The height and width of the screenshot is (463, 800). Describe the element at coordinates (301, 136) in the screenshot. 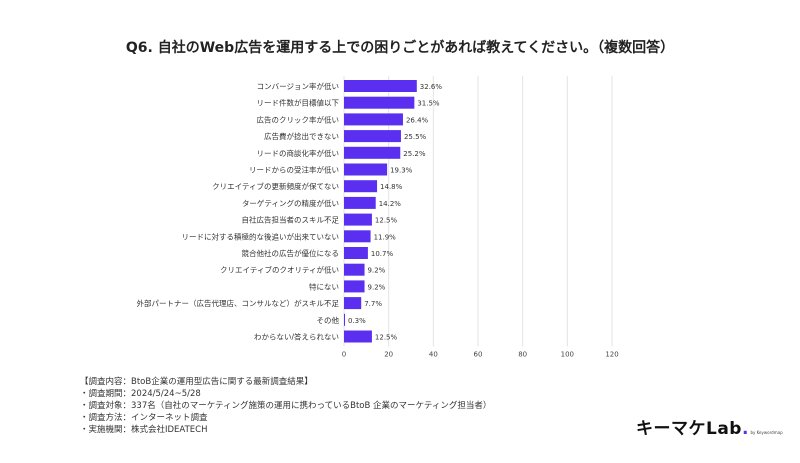

I see `category-label: 広告費が捻出できない` at that location.